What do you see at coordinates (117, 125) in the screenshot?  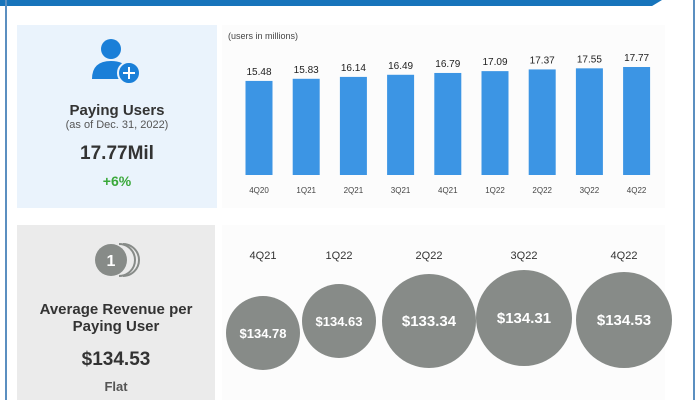 I see `paying-users-subtitle: (as of Dec. 31, 2022)` at bounding box center [117, 125].